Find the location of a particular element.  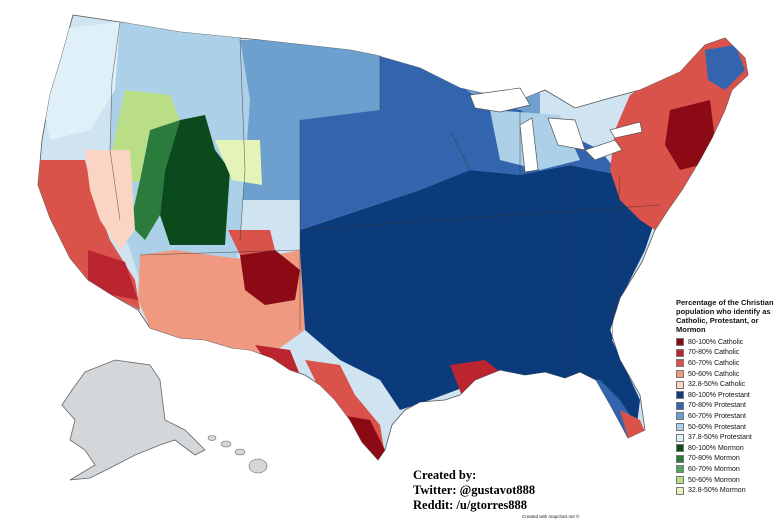

credits-twitter: Twitter: @gustavot888 is located at coordinates (474, 490).